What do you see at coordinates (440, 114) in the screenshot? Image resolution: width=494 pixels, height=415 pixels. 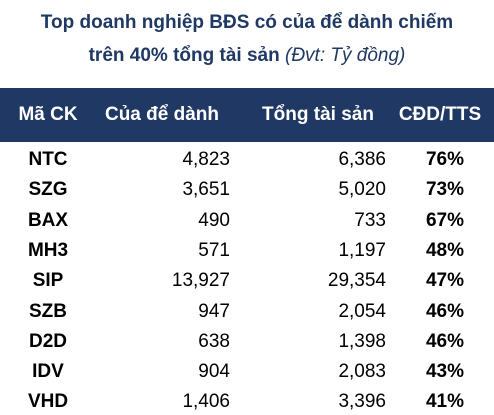 I see `column-header: CĐD/TTS` at bounding box center [440, 114].